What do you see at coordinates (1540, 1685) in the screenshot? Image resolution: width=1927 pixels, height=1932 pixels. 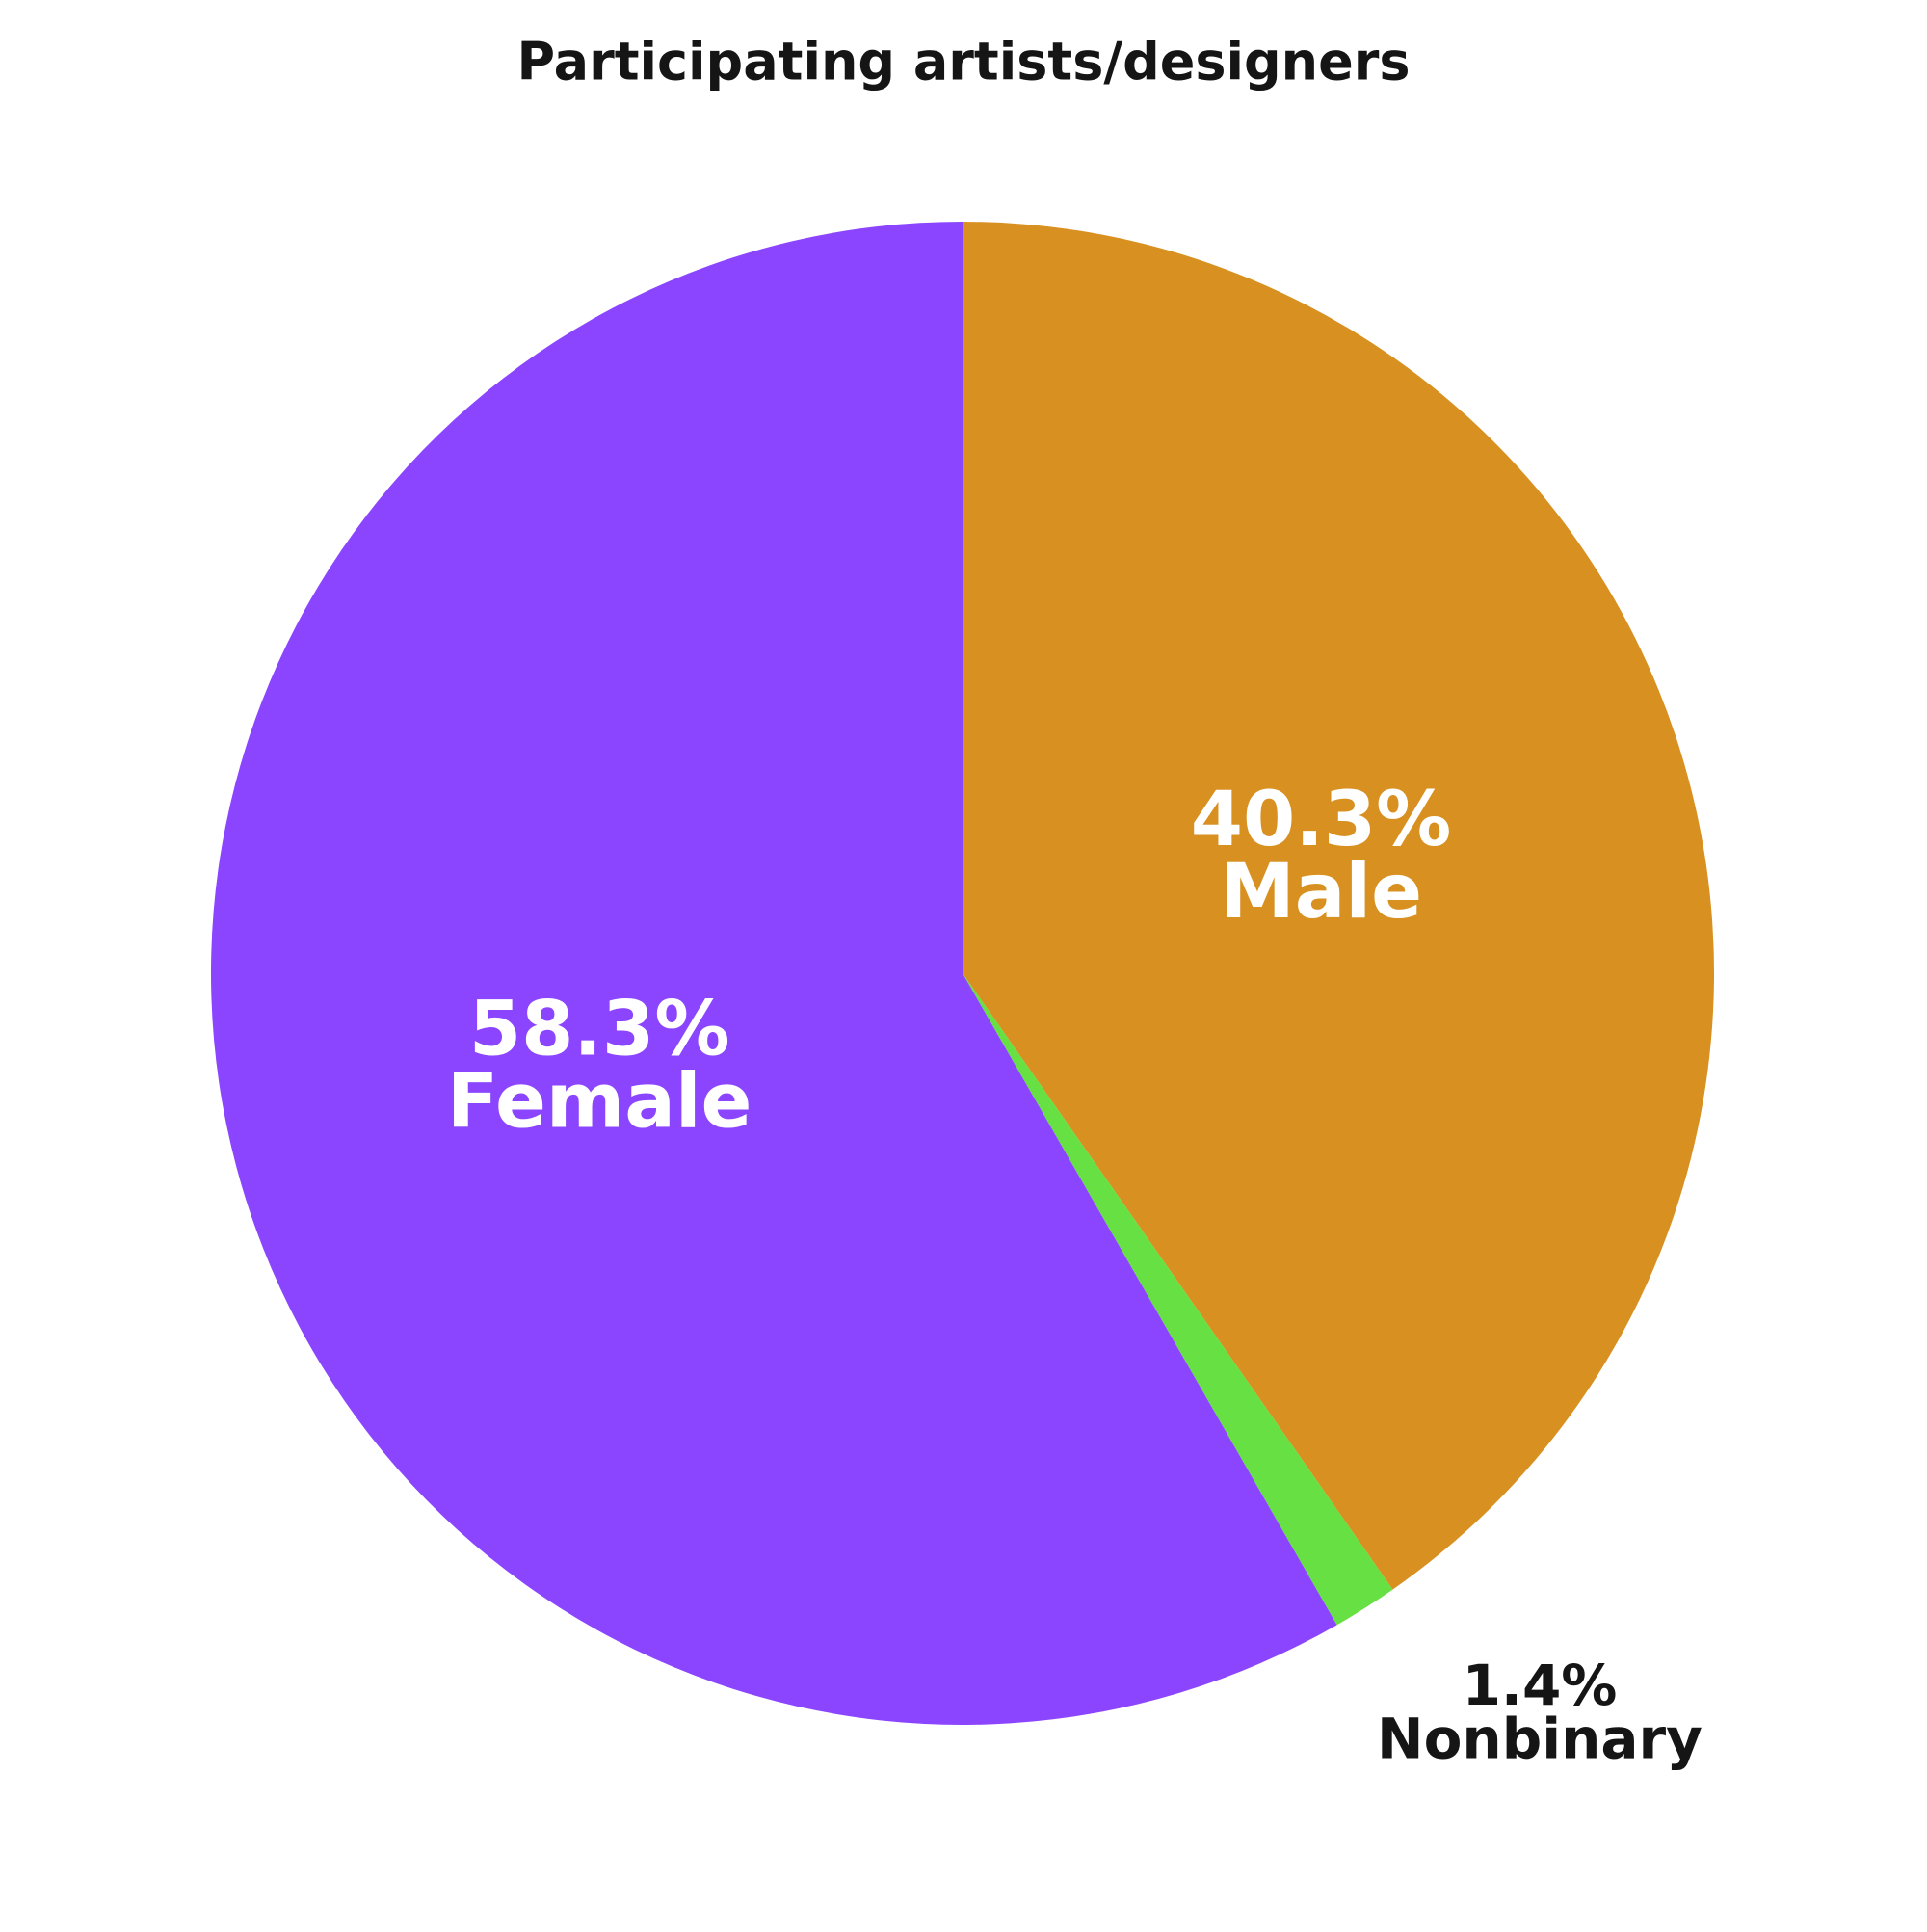 I see `slice-value-label: 1.4%` at bounding box center [1540, 1685].